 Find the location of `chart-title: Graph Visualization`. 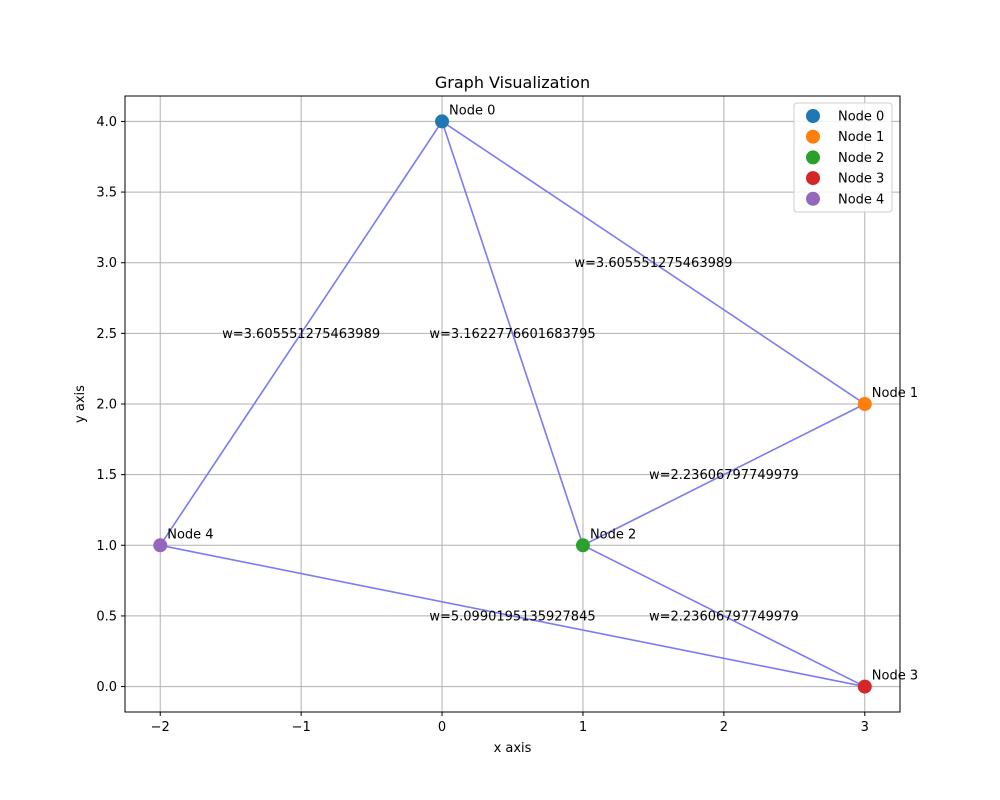

chart-title: Graph Visualization is located at coordinates (512, 82).